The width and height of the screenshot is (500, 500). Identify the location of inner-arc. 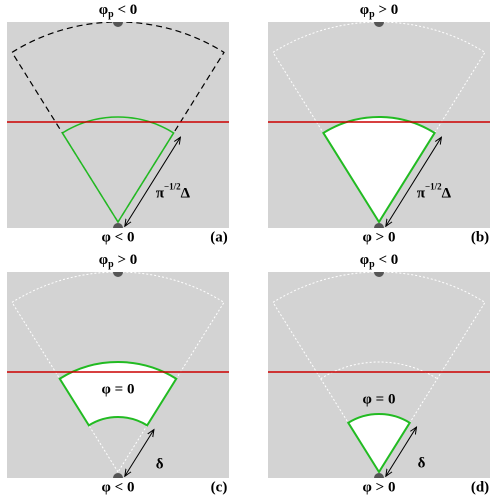
(379, 370).